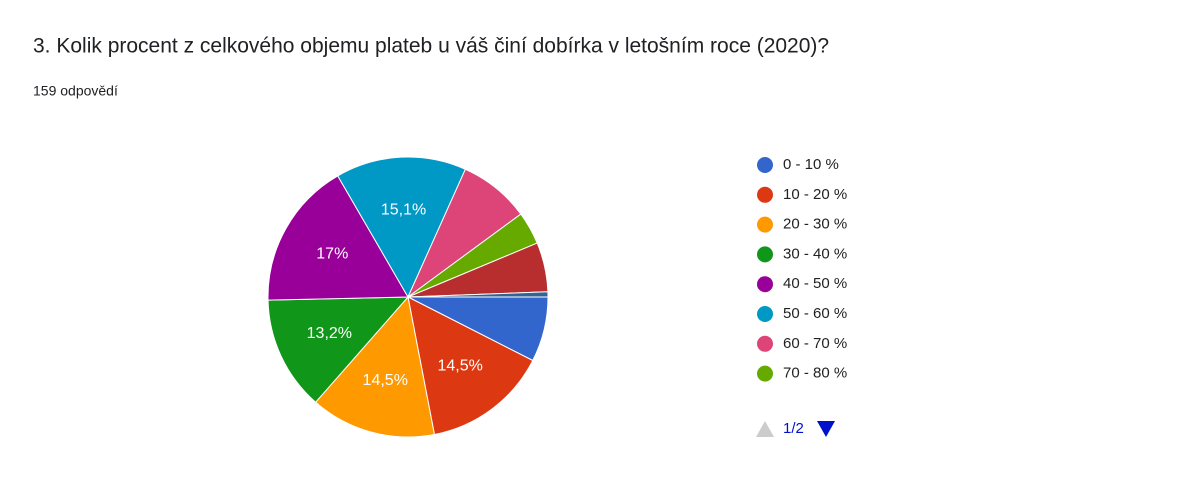 The height and width of the screenshot is (486, 1195). Describe the element at coordinates (815, 283) in the screenshot. I see `legend-label: 40 - 50 %` at that location.